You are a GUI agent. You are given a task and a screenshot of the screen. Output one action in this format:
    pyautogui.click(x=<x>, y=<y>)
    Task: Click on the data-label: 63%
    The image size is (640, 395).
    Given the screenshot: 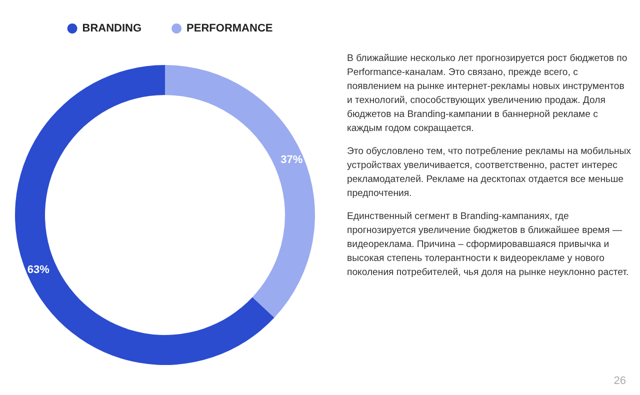 What is the action you would take?
    pyautogui.click(x=38, y=270)
    